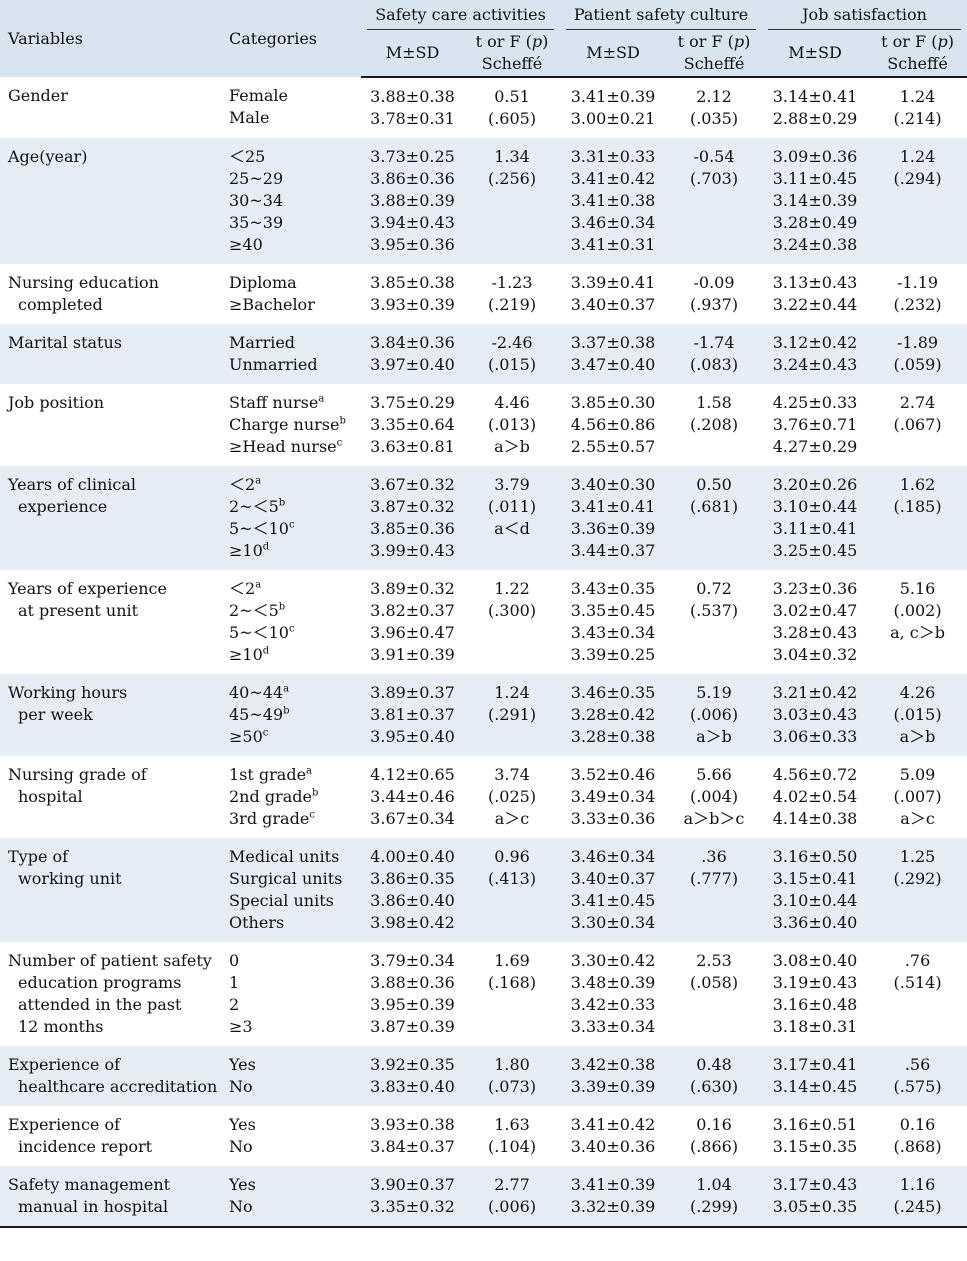 The height and width of the screenshot is (1261, 967). I want to click on header-safety-care-activities: Safety care activities, so click(461, 15).